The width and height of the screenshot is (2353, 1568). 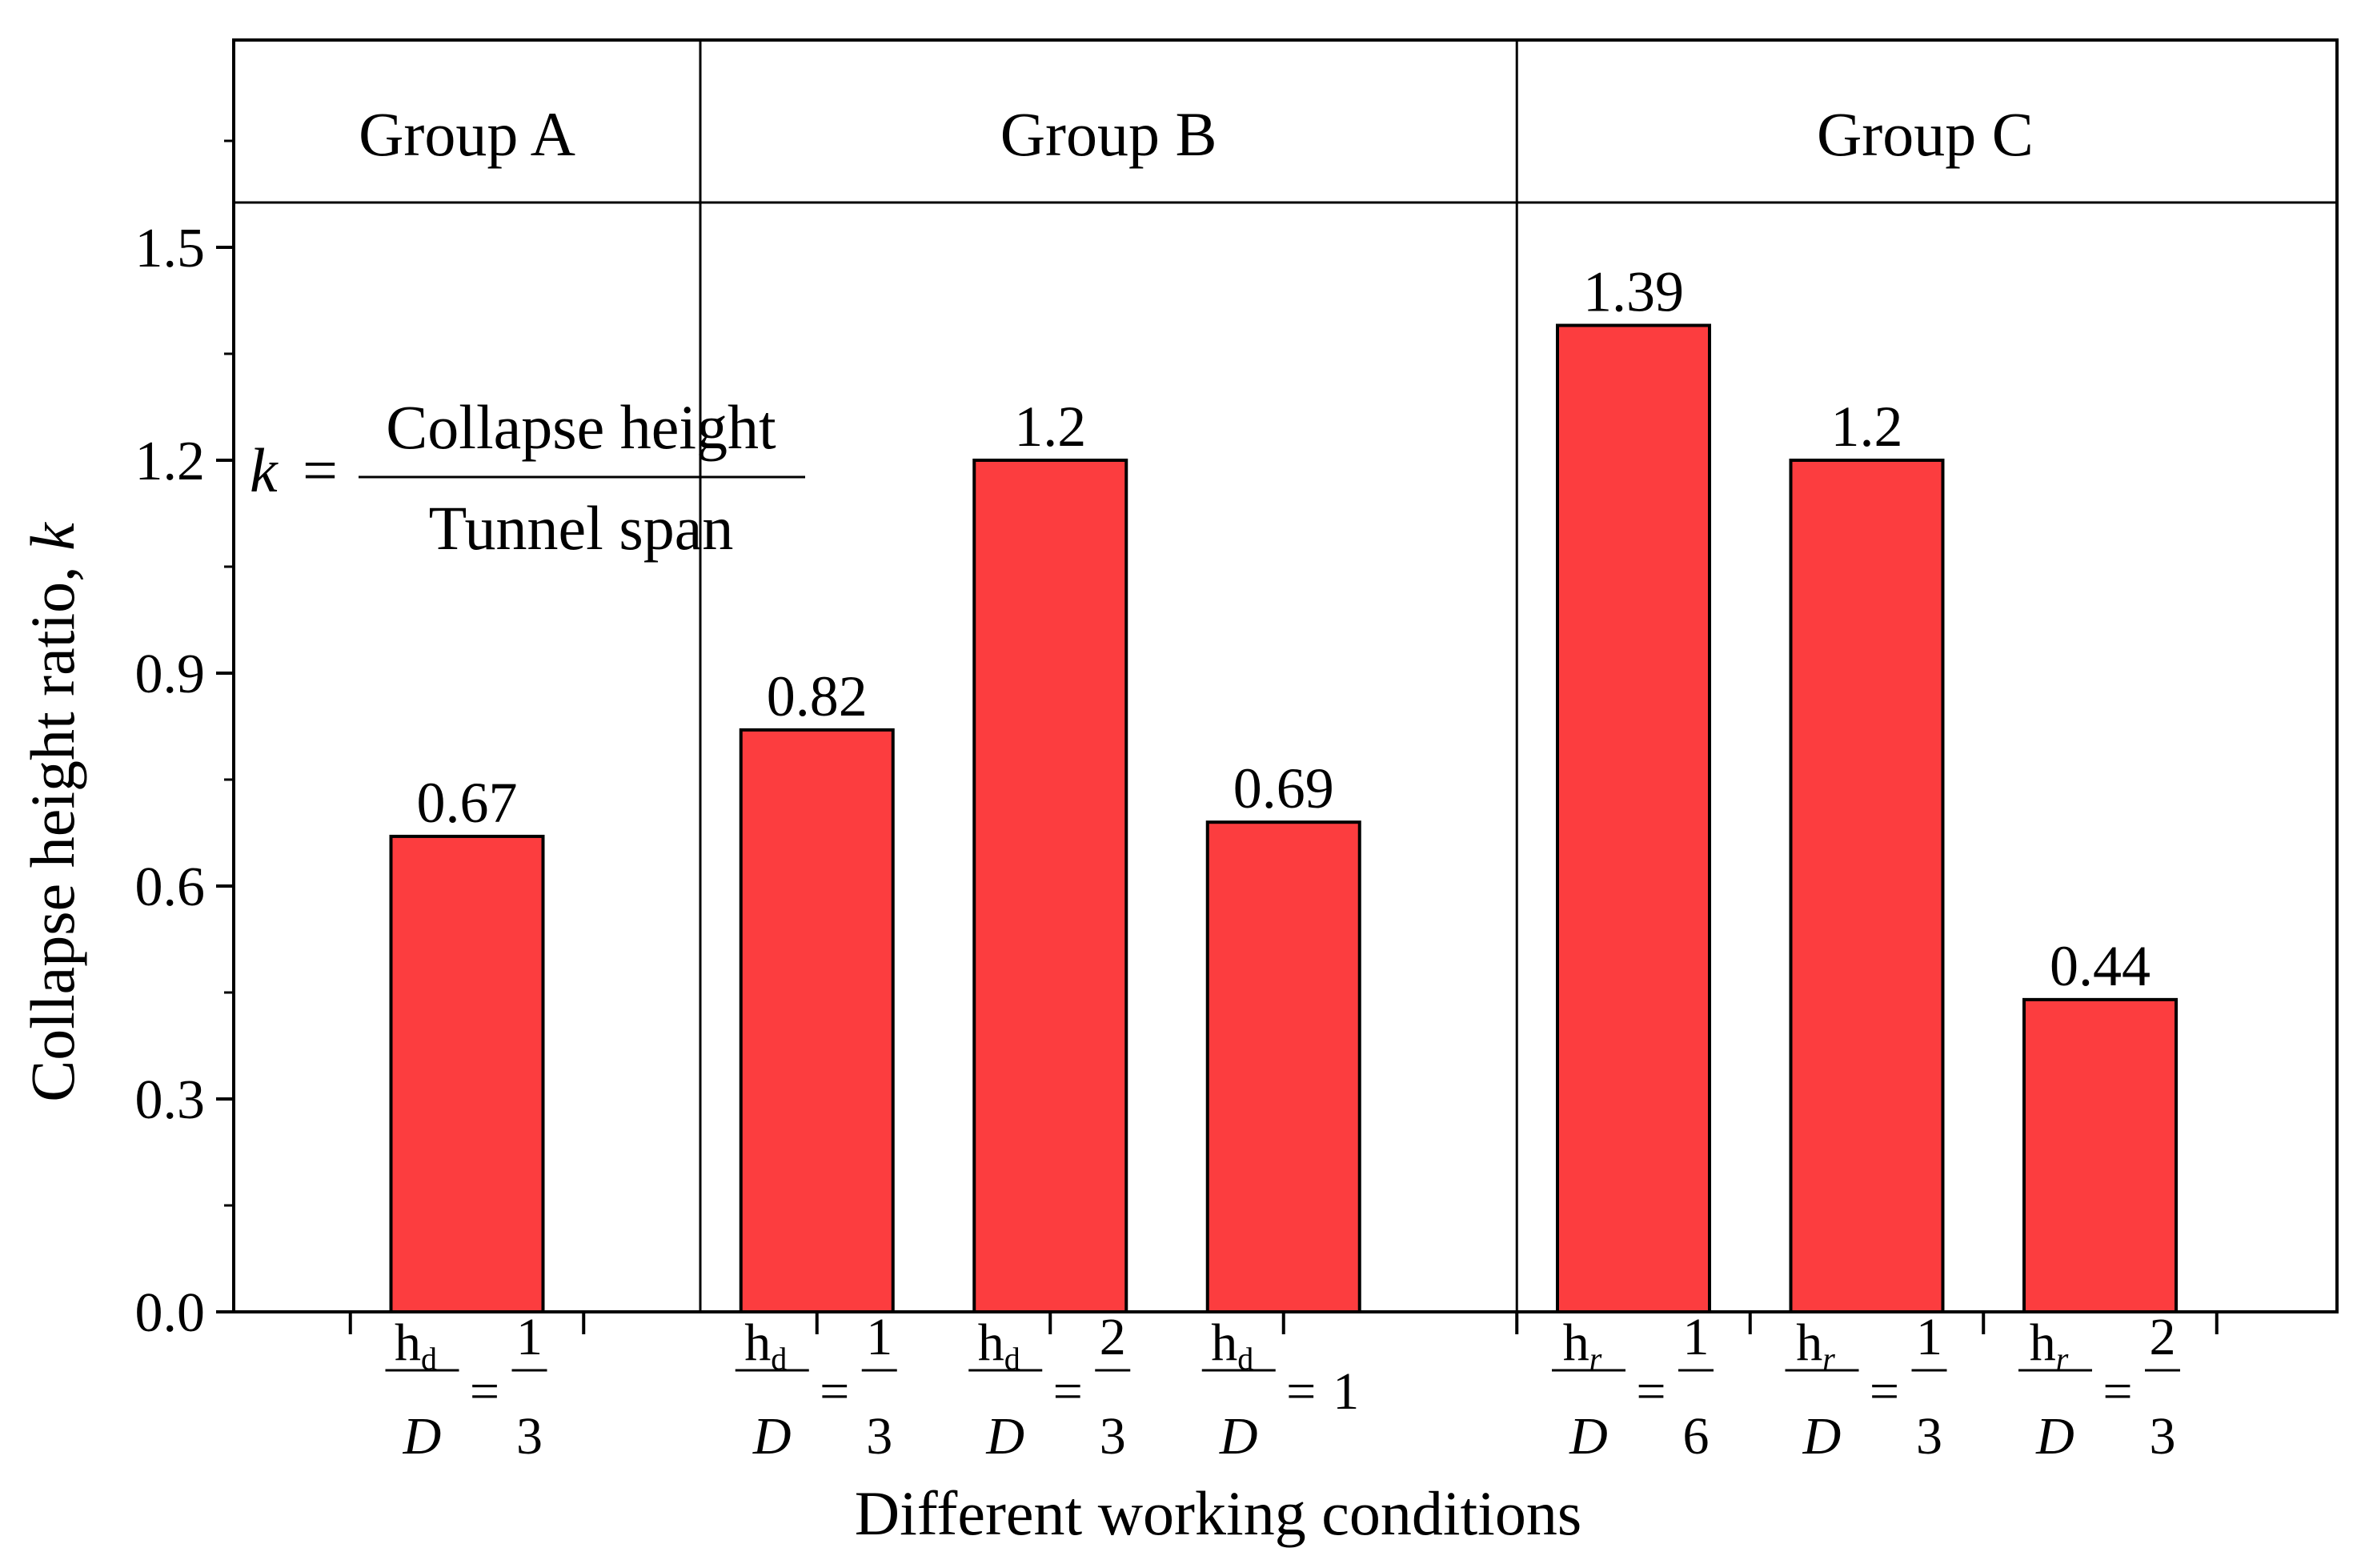 I want to click on x-category-label: hr D = 2 3, so click(x=2099, y=1387).